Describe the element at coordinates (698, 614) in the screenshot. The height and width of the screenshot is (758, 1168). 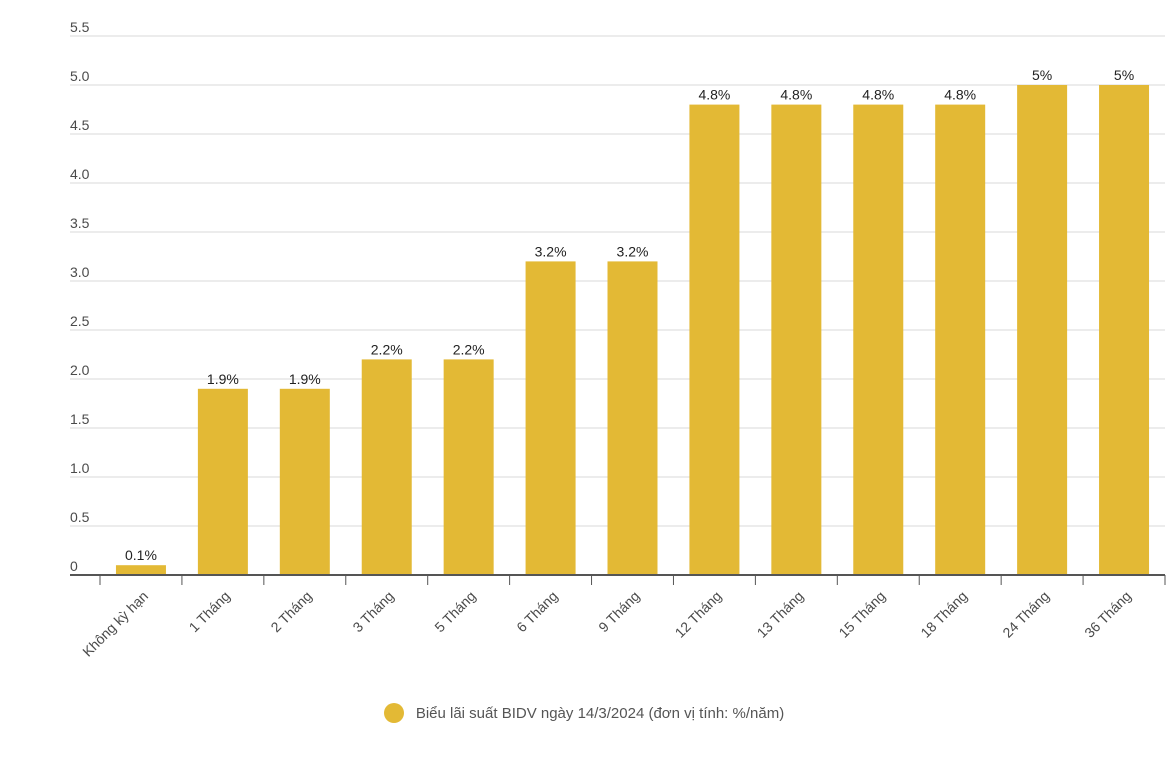
I see `x-tick-label: 12 Tháng` at that location.